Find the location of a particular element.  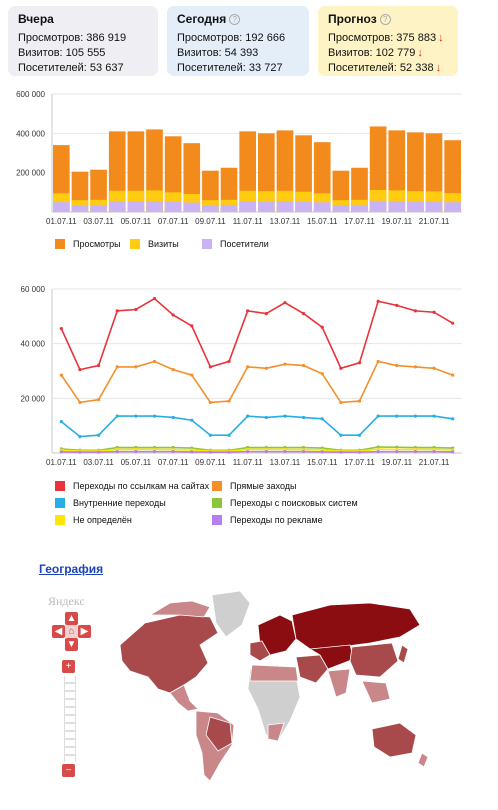

legend-item: Переходы с поисковых систем is located at coordinates (285, 503).